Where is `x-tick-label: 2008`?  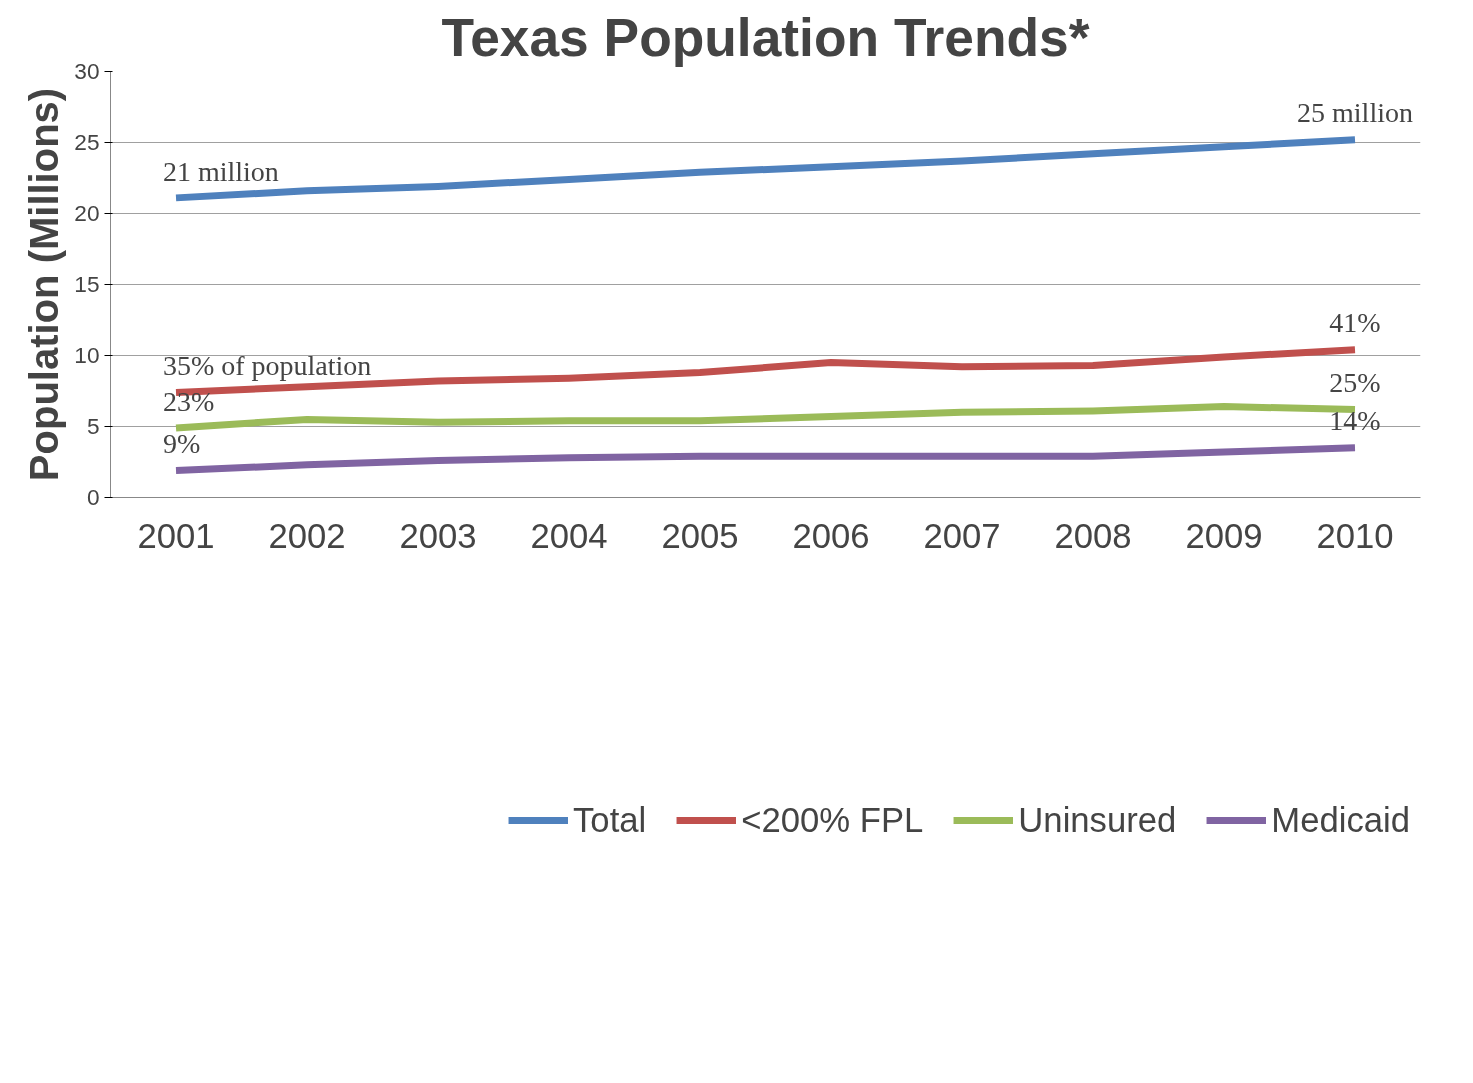 x-tick-label: 2008 is located at coordinates (1093, 535).